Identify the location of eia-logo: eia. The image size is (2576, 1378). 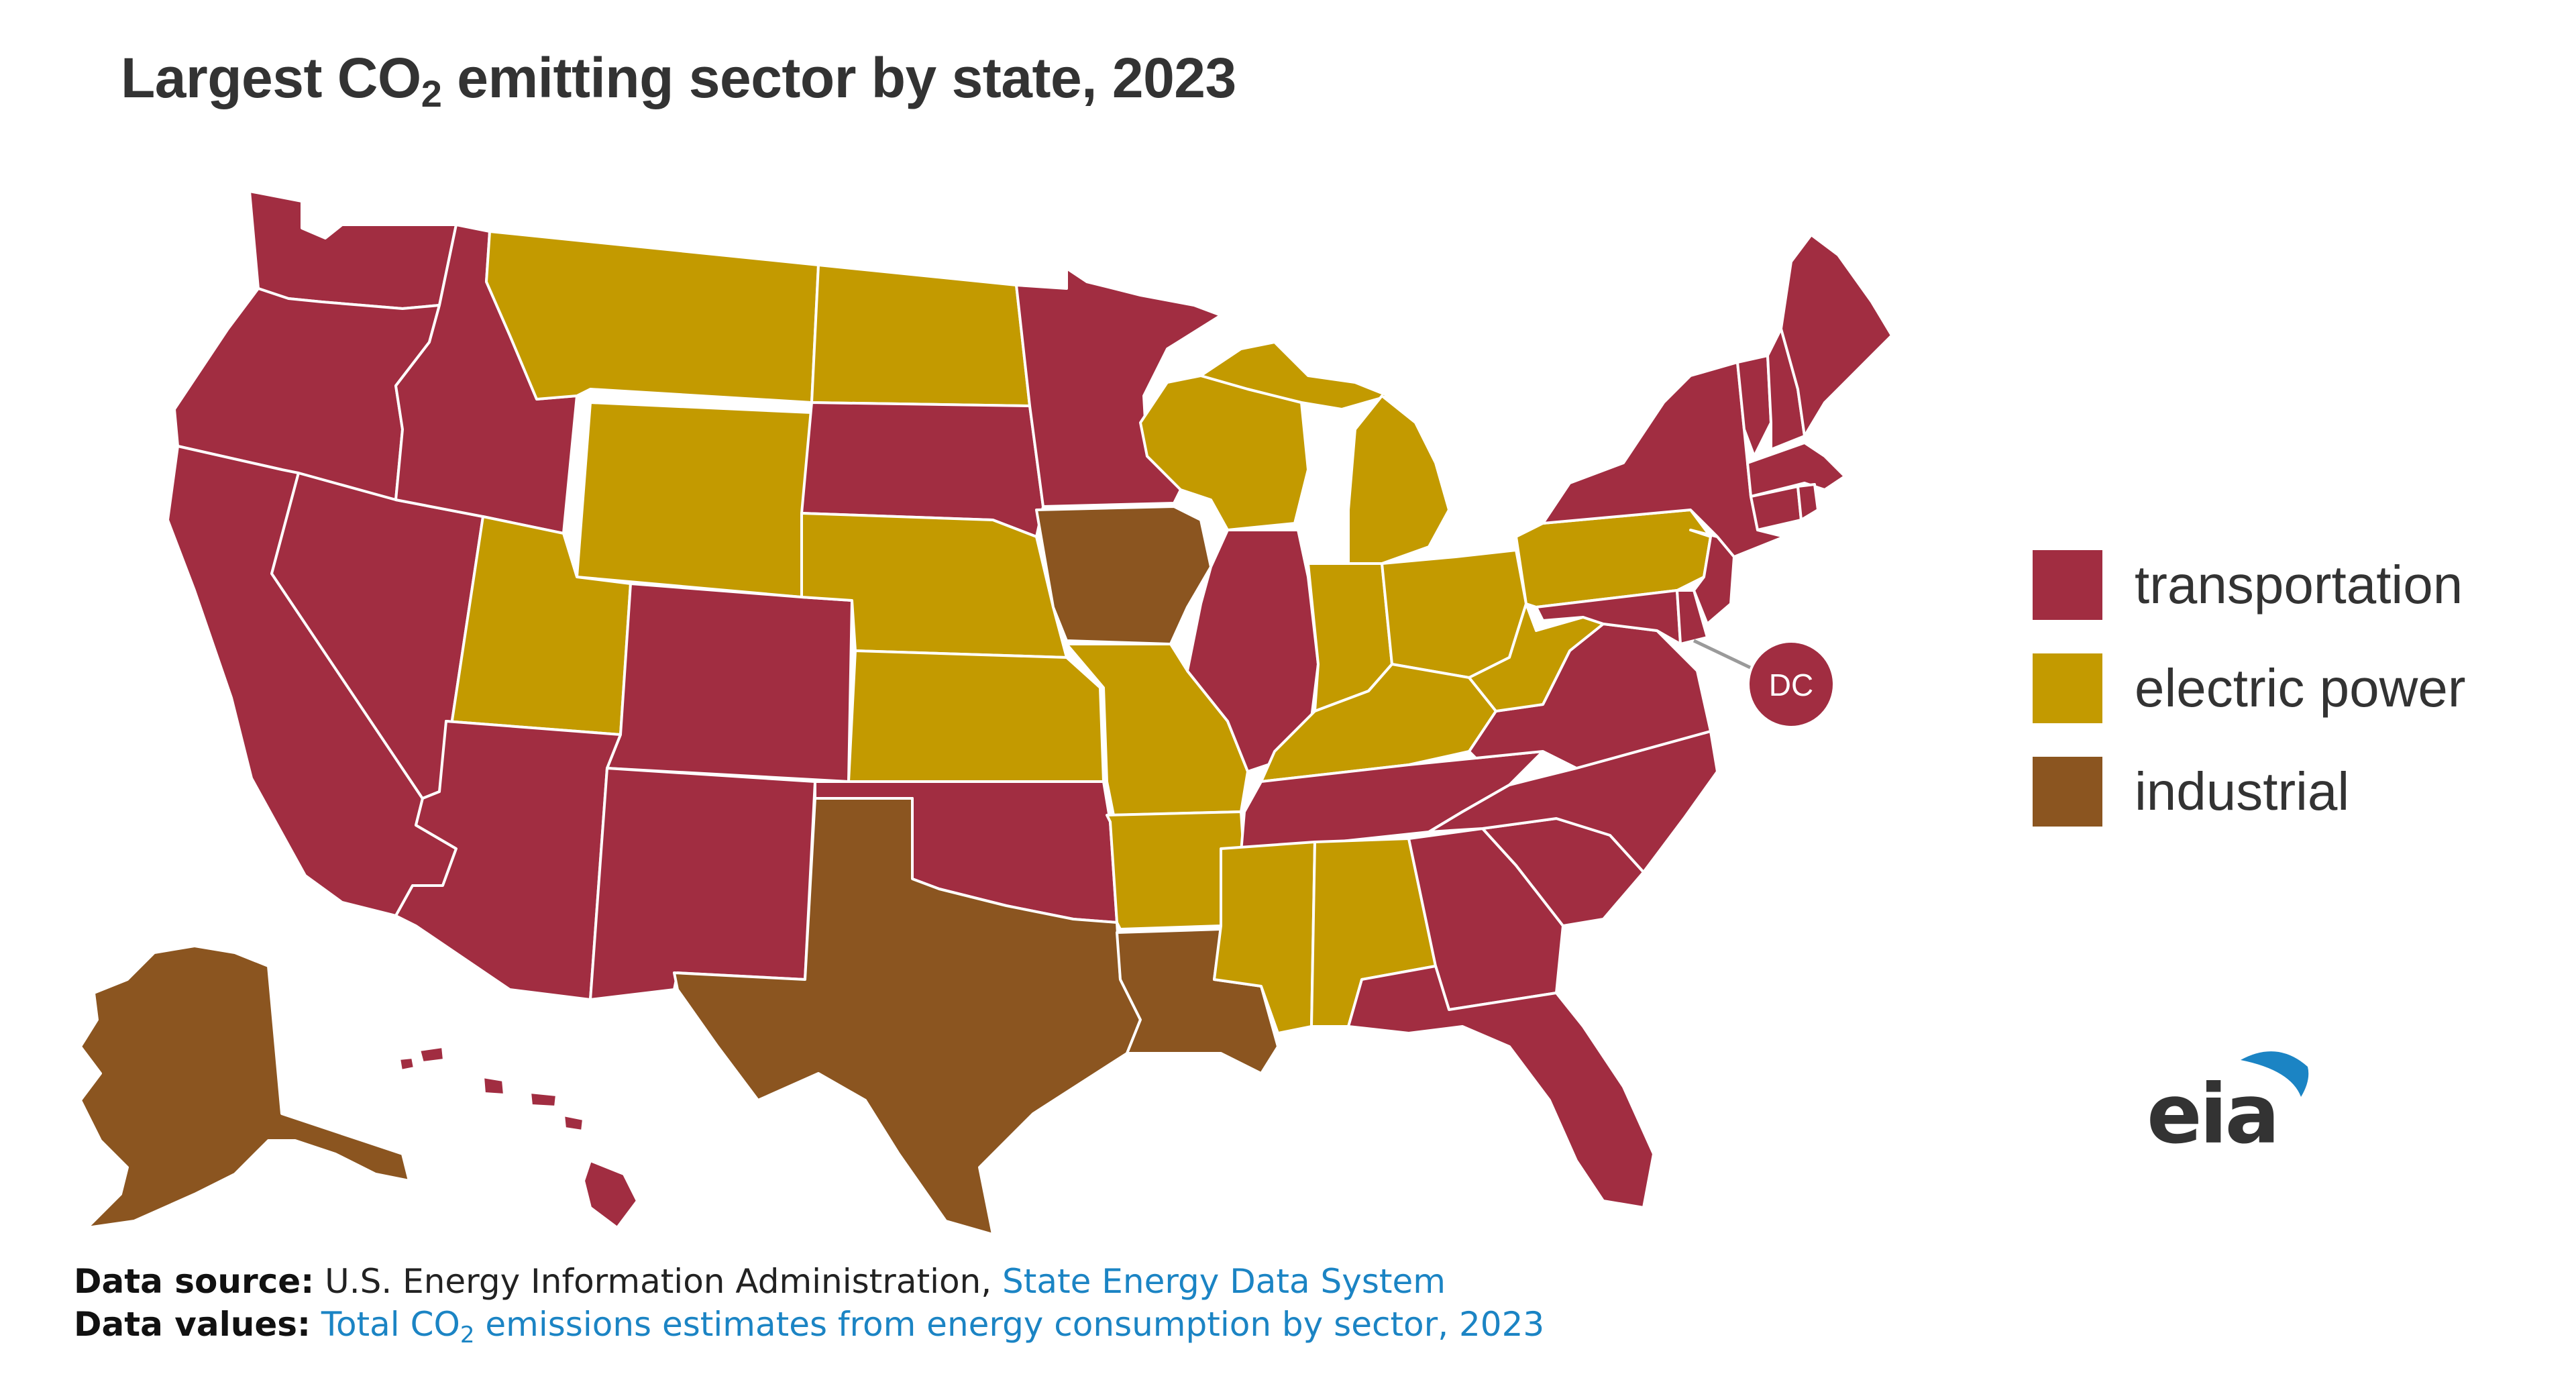
(2227, 1101).